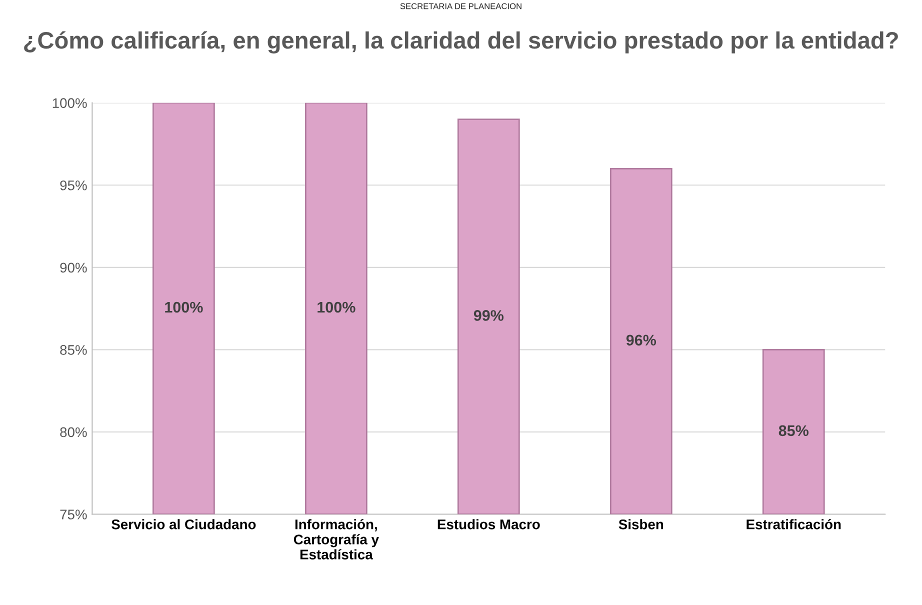 The width and height of the screenshot is (922, 605). Describe the element at coordinates (461, 42) in the screenshot. I see `chart-title: ¿Cómo calificaría, en general, la claridad del servicio prestado por la entidad?` at that location.